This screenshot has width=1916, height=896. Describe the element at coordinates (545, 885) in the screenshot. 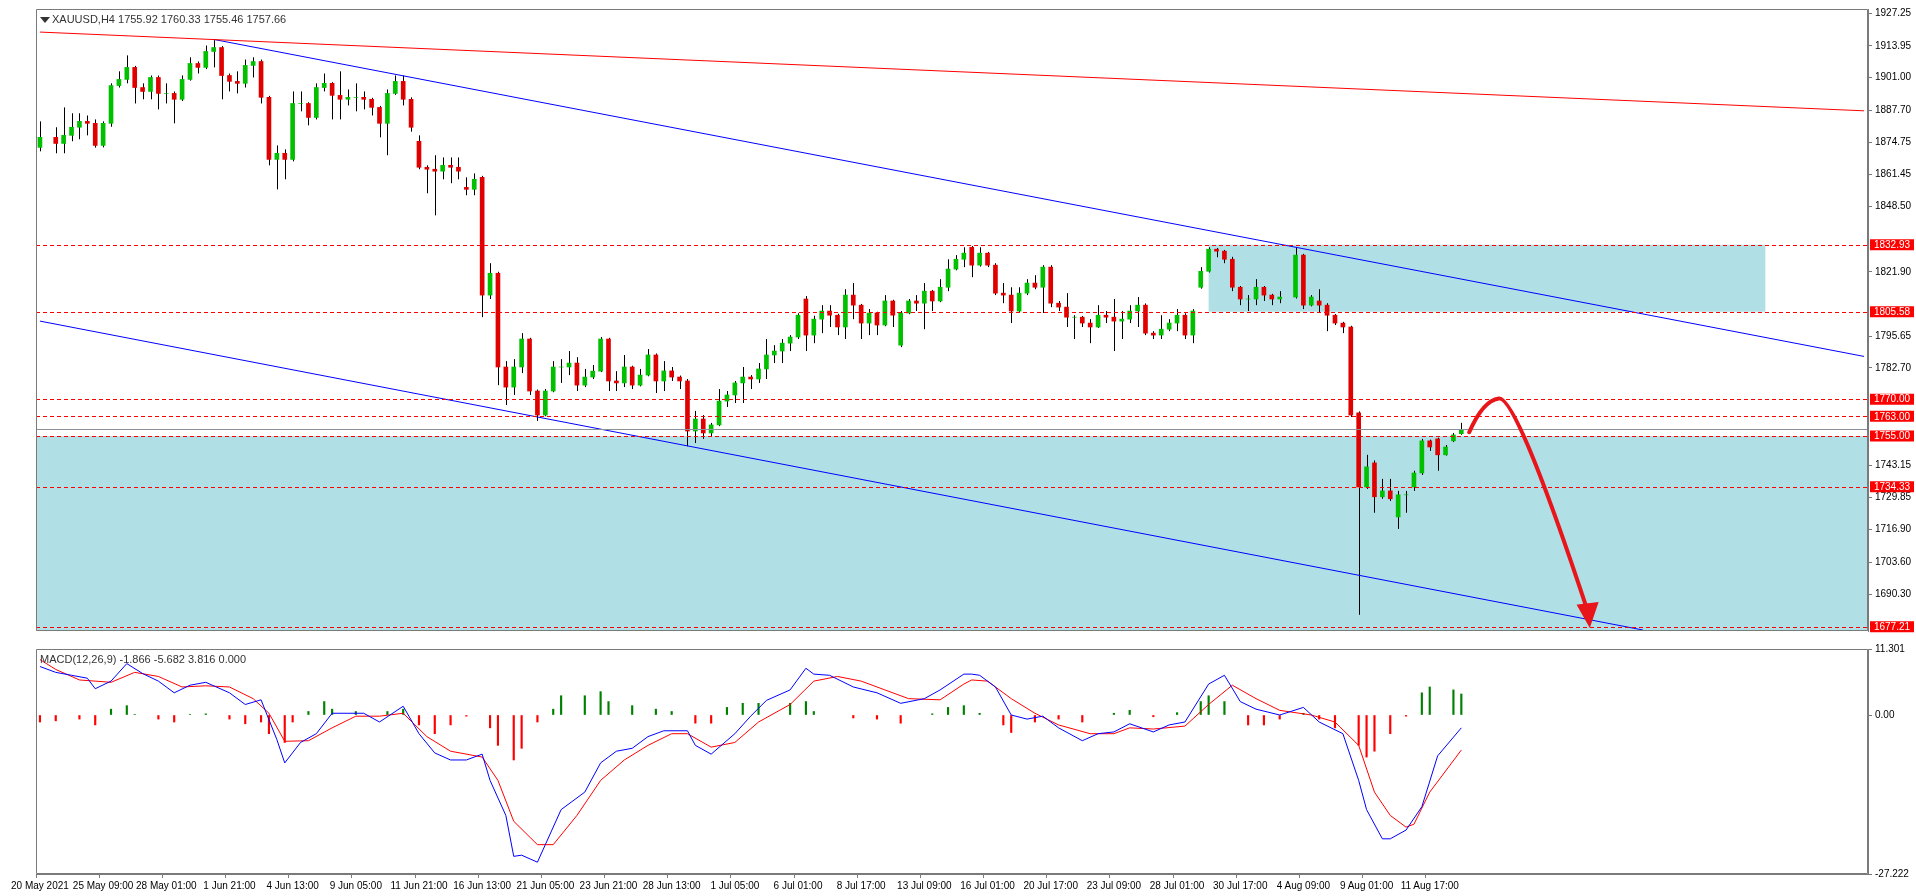

I see `x-tick-label: 21 Jun 05:00` at that location.